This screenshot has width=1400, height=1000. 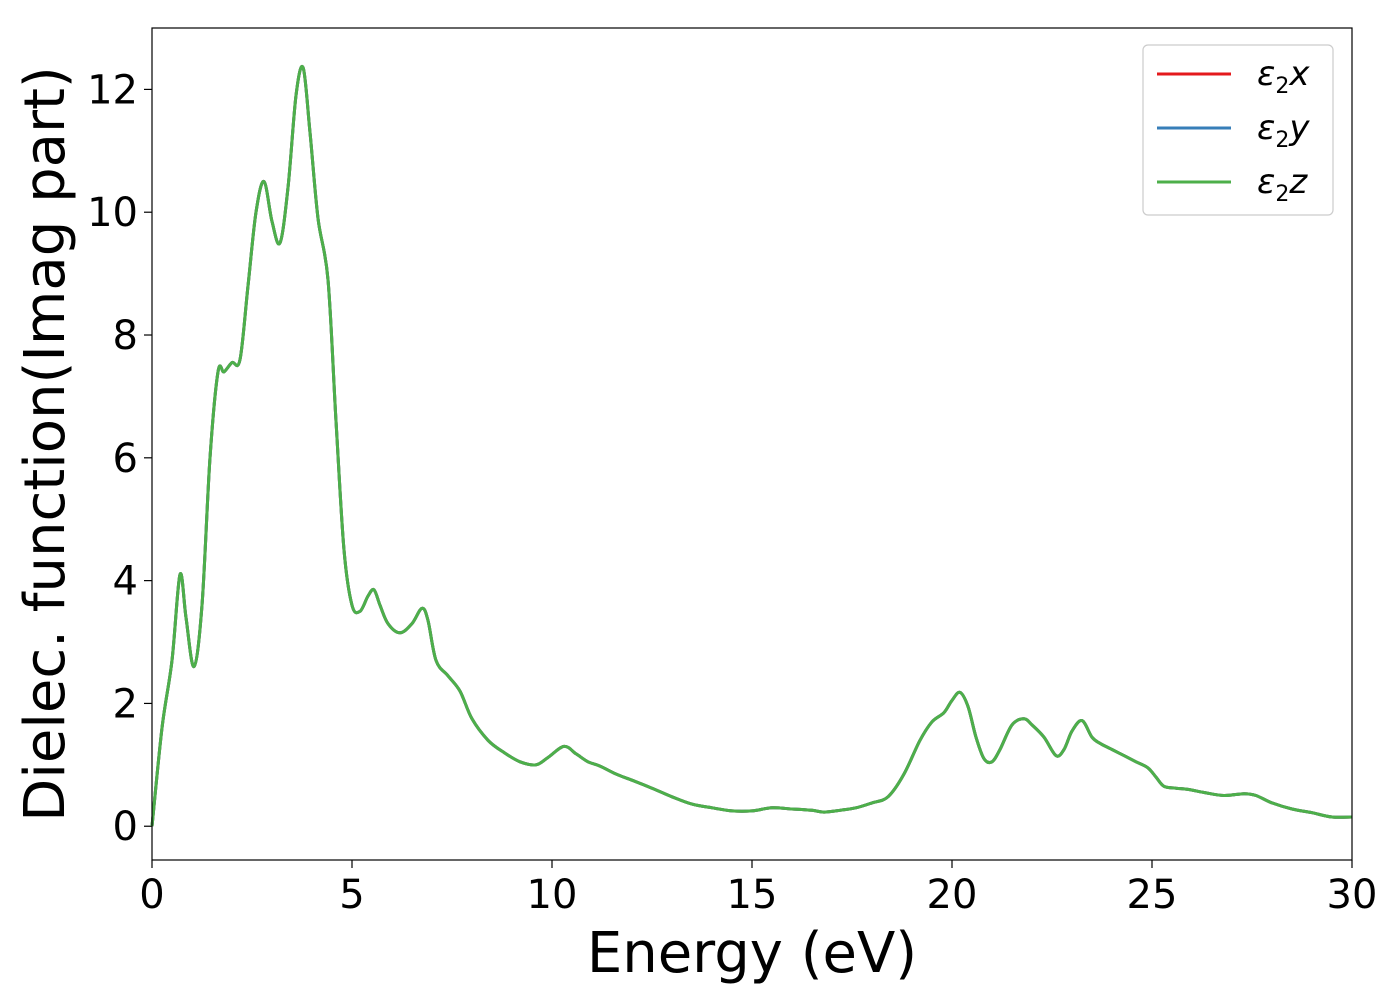 What do you see at coordinates (125, 336) in the screenshot?
I see `y-tick-label: 8` at bounding box center [125, 336].